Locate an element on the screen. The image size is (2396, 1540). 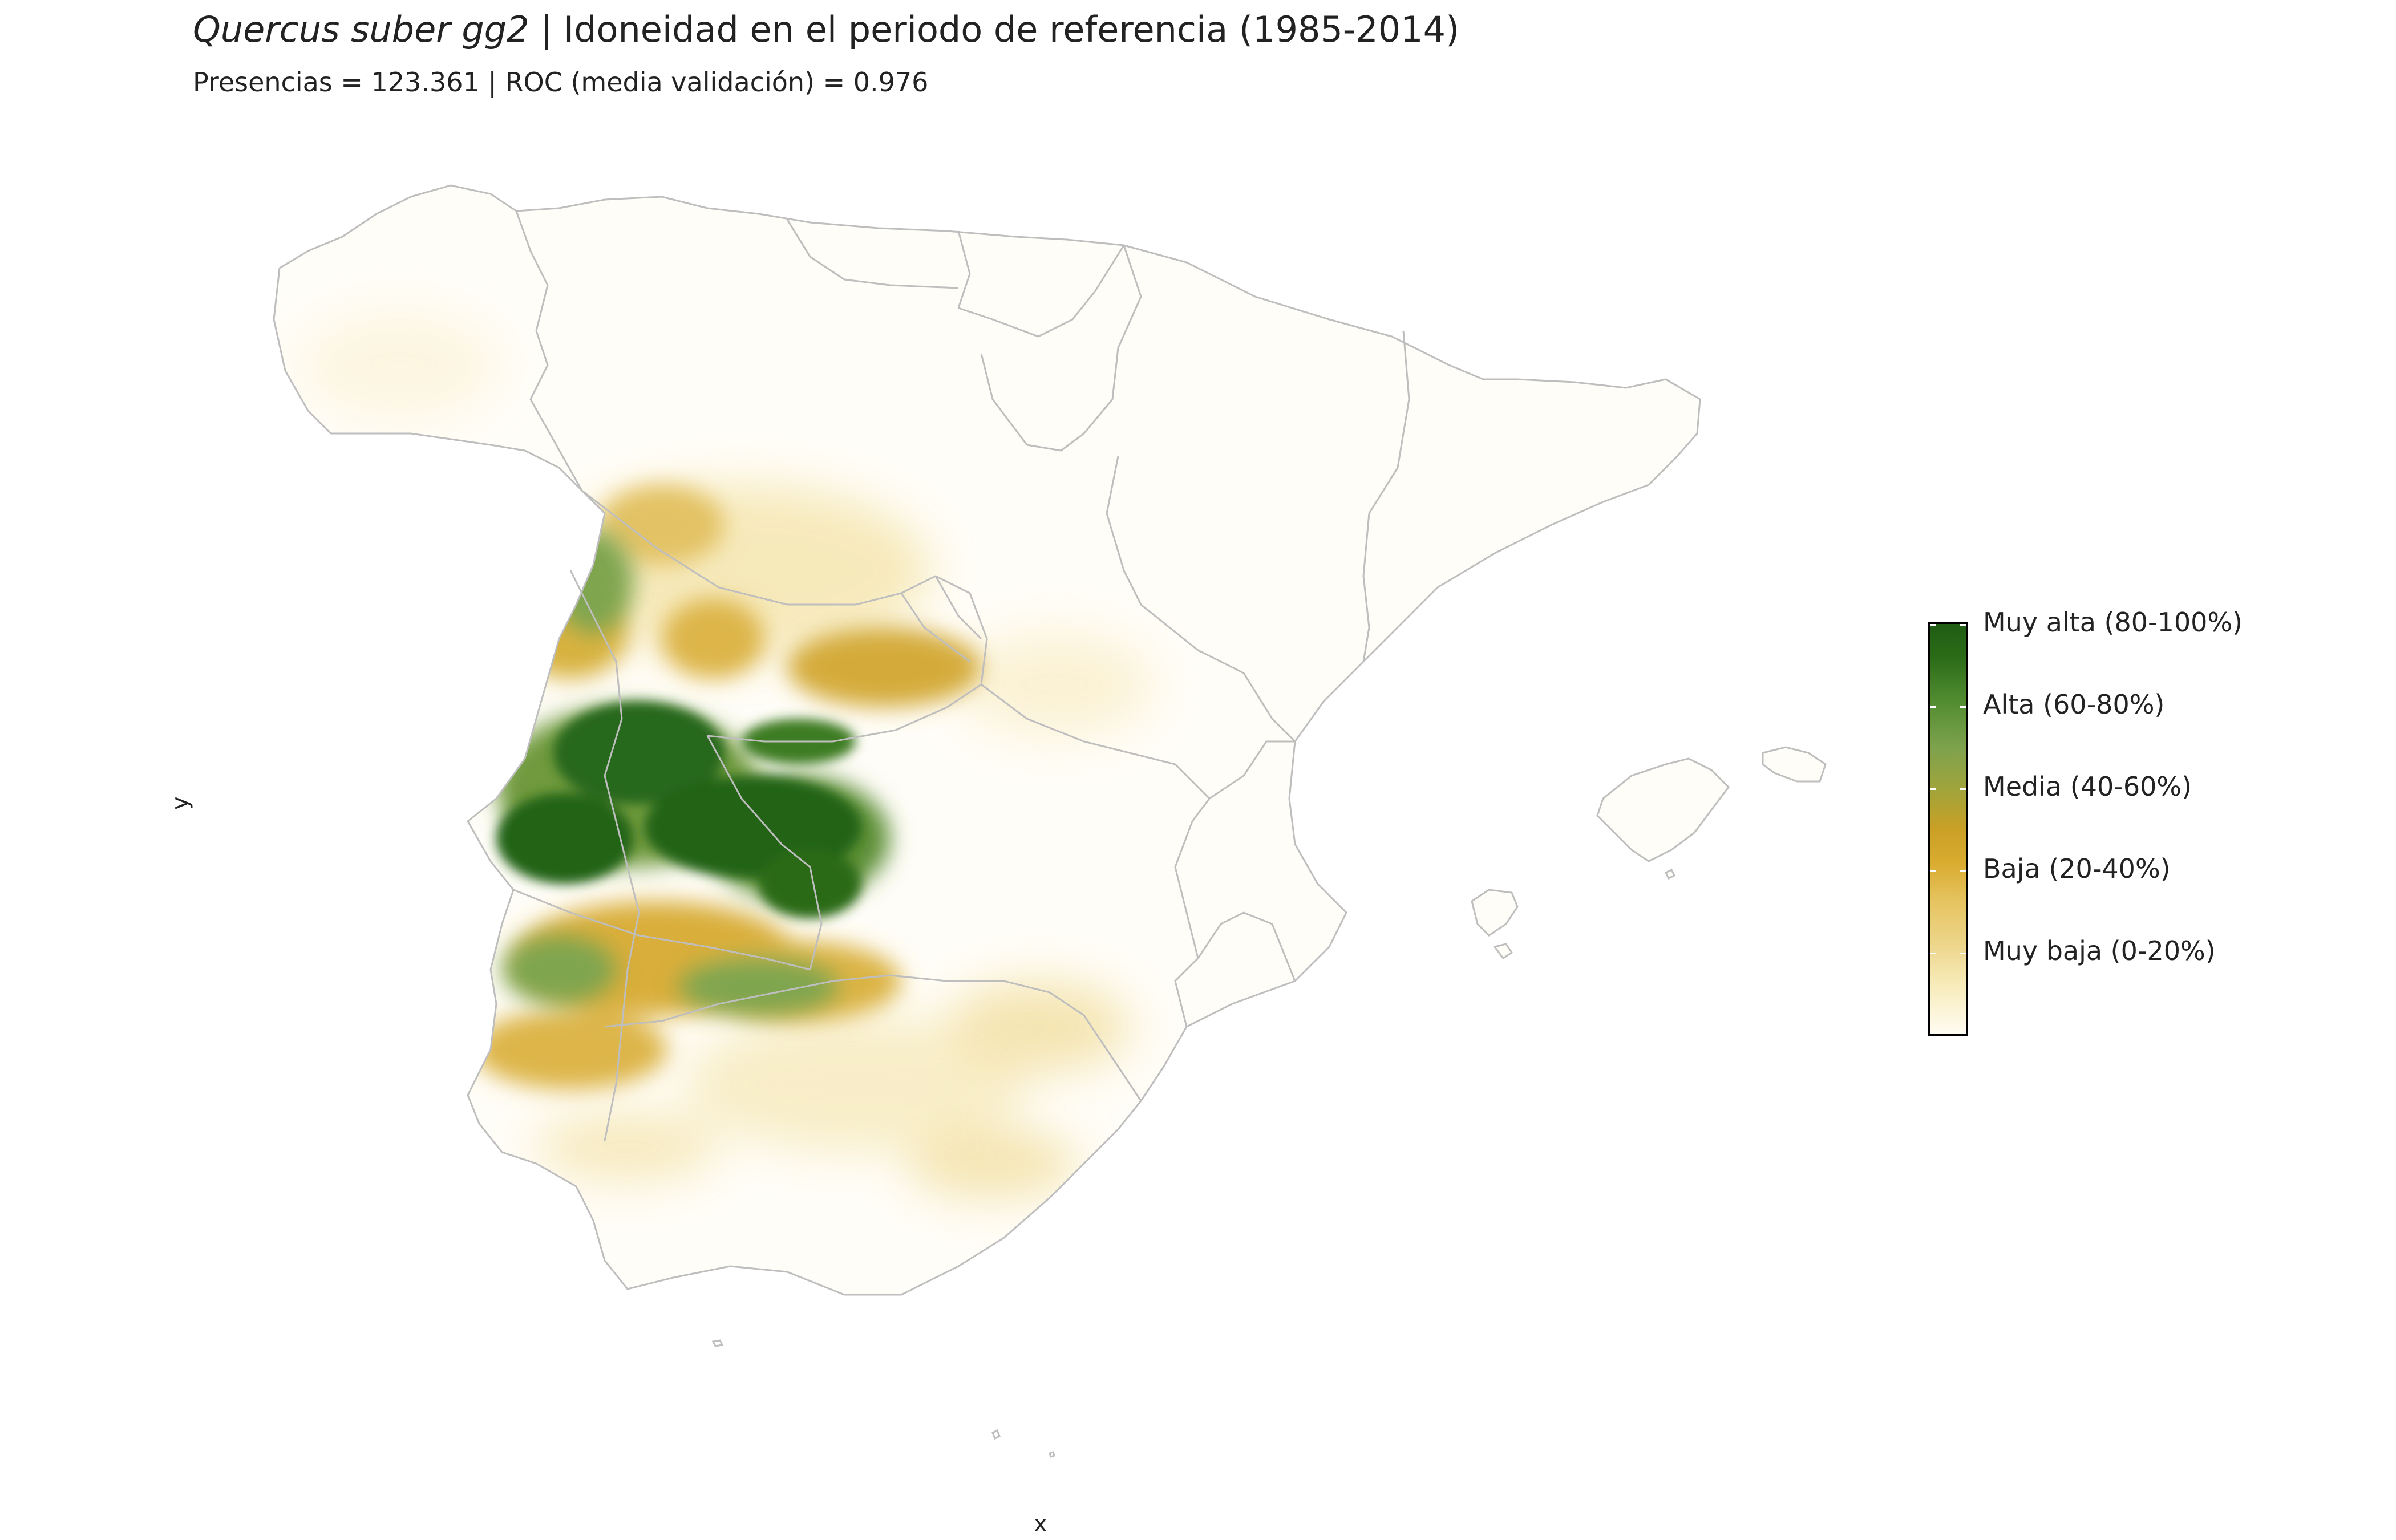
balearic-islands is located at coordinates (1649, 853).